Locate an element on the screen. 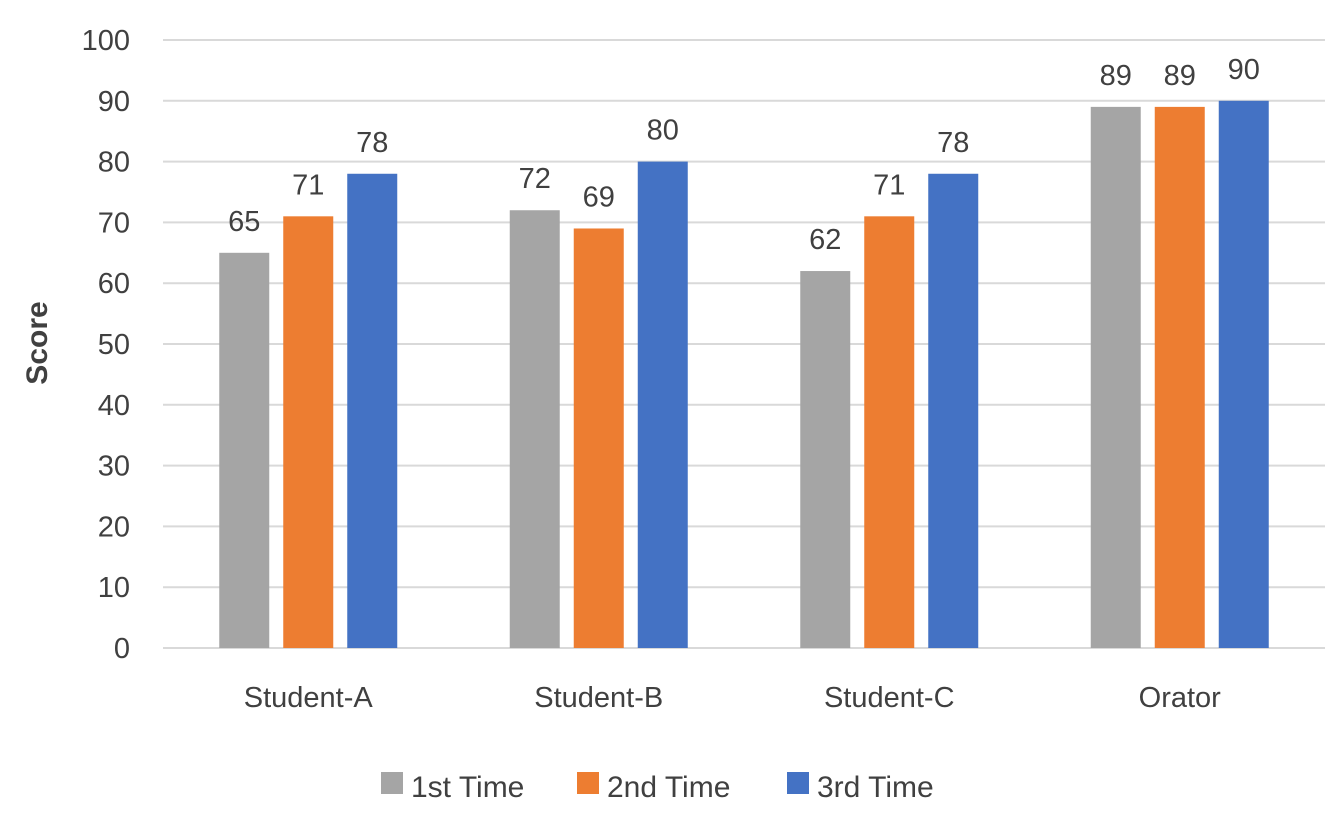 The width and height of the screenshot is (1338, 816). y-tick-label: 30 is located at coordinates (114, 467).